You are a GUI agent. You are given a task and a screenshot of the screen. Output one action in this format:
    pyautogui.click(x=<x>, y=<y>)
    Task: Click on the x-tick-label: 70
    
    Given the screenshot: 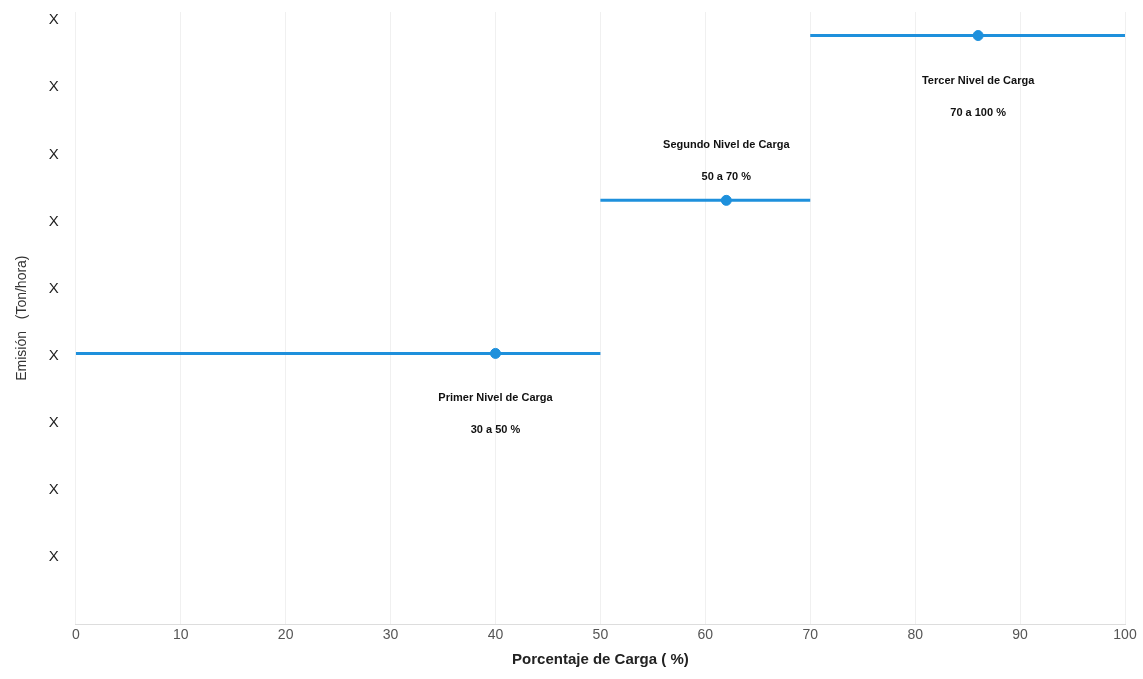 What is the action you would take?
    pyautogui.click(x=810, y=634)
    